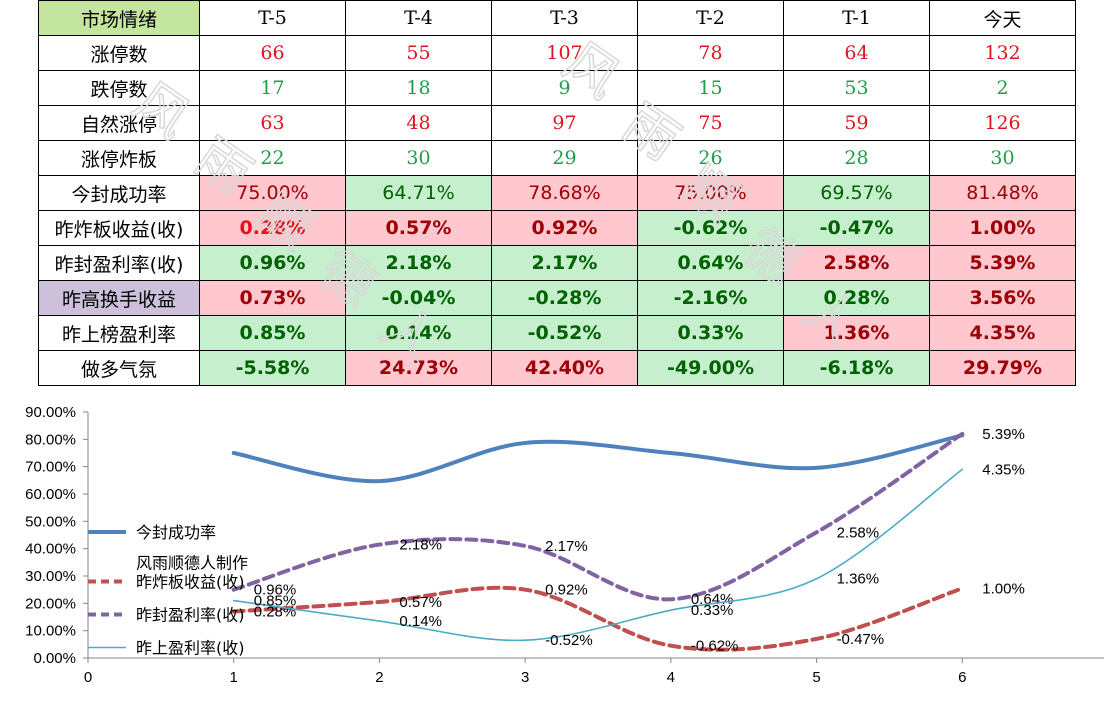 This screenshot has height=704, width=1106. What do you see at coordinates (275, 590) in the screenshot?
I see `data-label: 0.96%` at bounding box center [275, 590].